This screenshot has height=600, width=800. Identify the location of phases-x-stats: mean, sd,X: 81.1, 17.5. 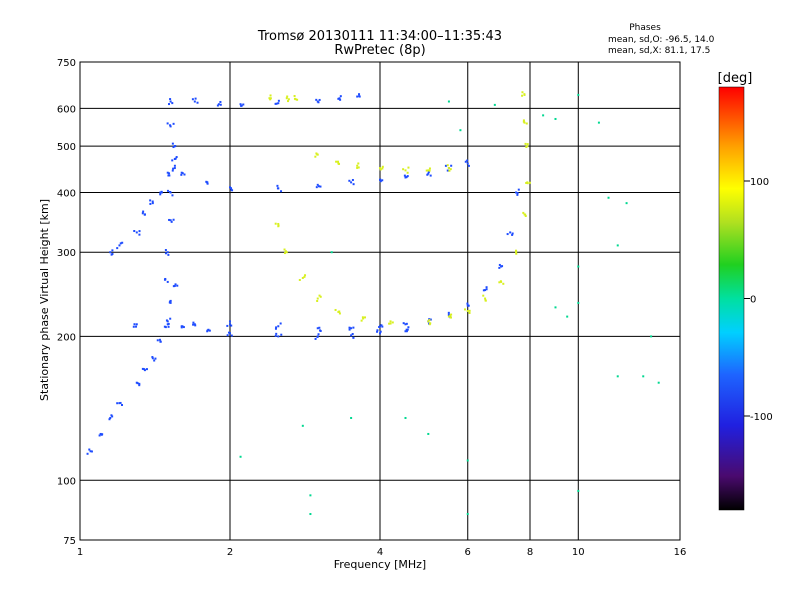
(659, 51).